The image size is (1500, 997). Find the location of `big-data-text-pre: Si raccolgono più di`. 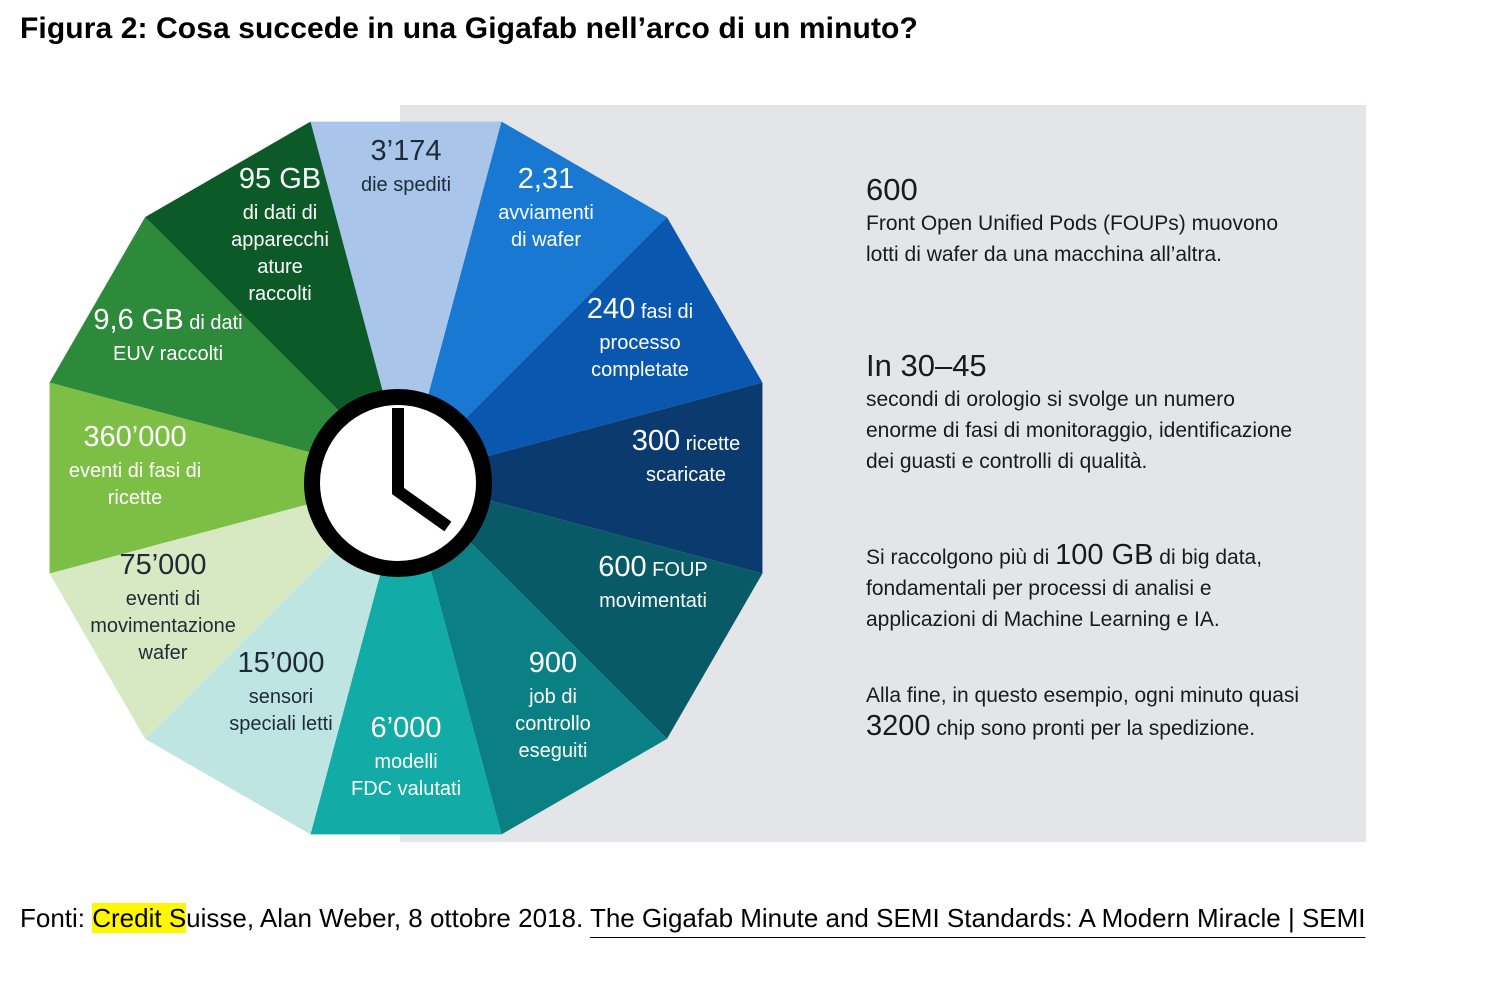

big-data-text-pre: Si raccolgono più di is located at coordinates (961, 557).